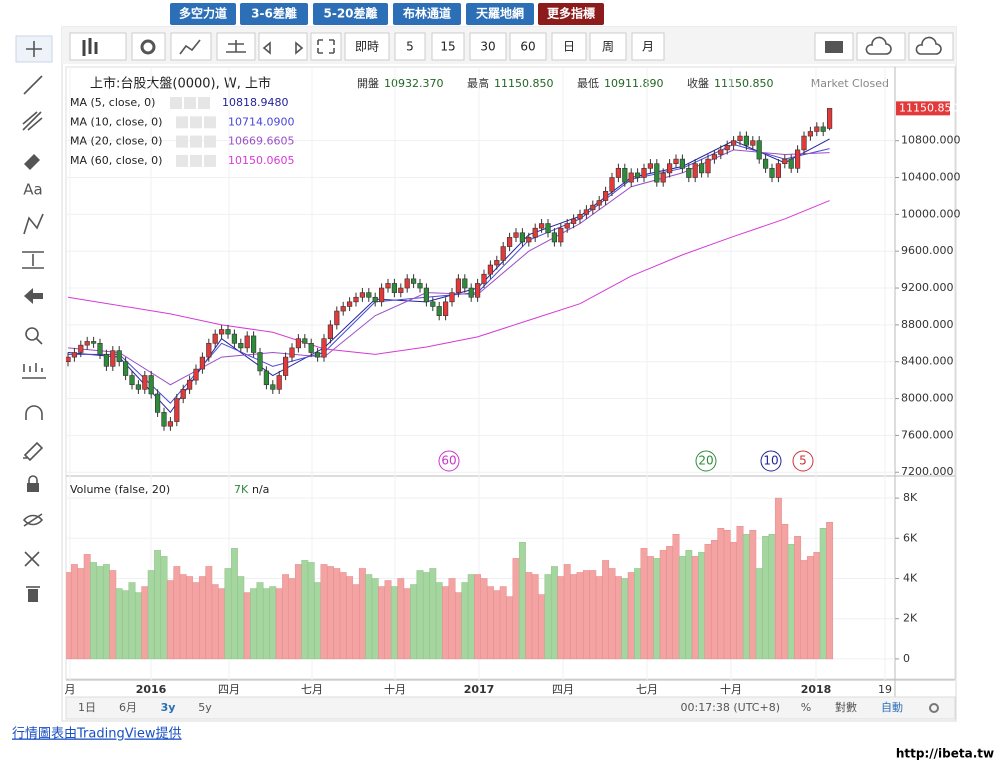  I want to click on interval-label: 周, so click(608, 47).